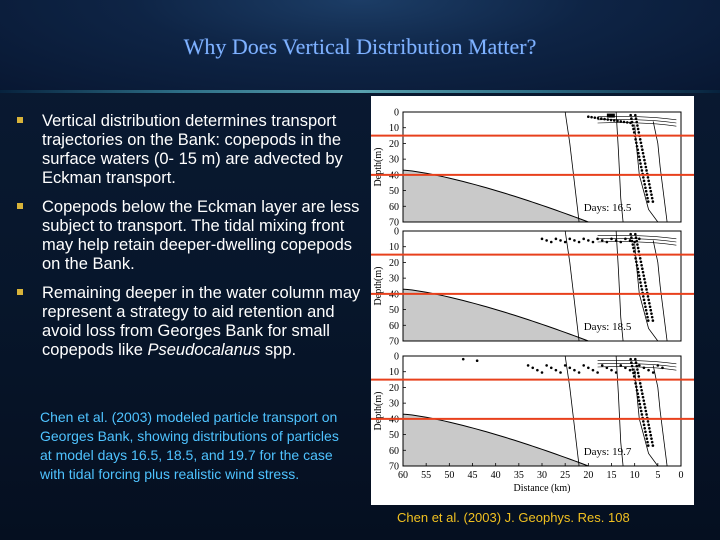  Describe the element at coordinates (394, 279) in the screenshot. I see `depth-tick-label: 30` at that location.